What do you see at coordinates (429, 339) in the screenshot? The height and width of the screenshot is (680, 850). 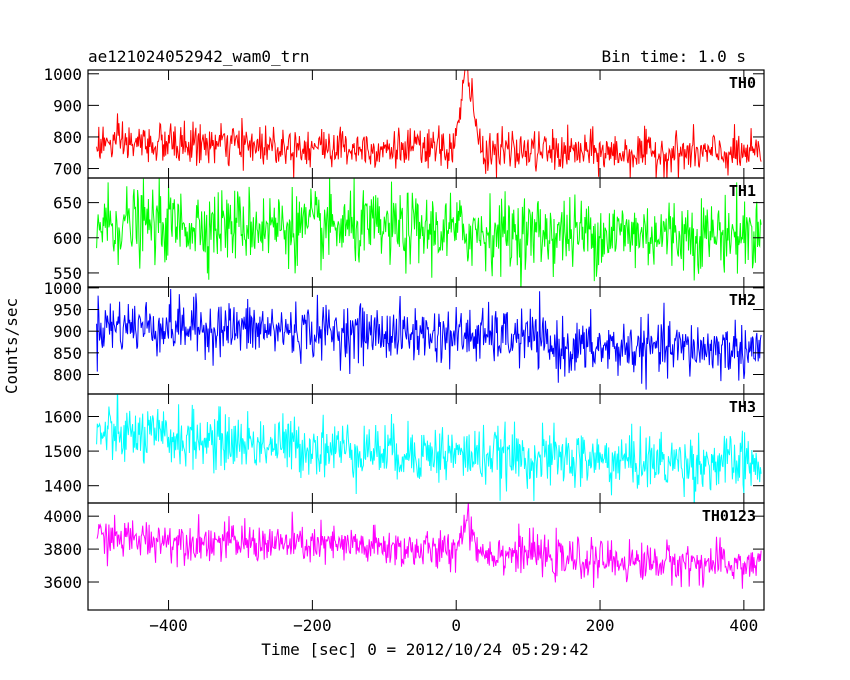 I see `series-th2` at bounding box center [429, 339].